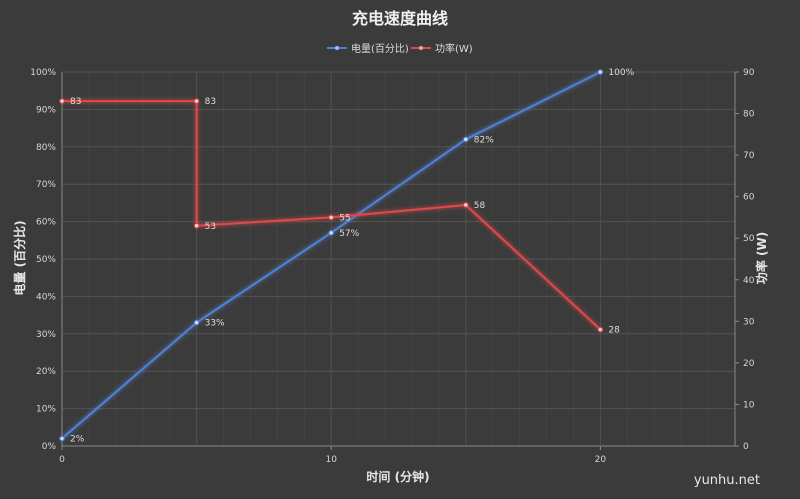 Image resolution: width=800 pixels, height=499 pixels. What do you see at coordinates (46, 110) in the screenshot?
I see `y-tick-label: 90%` at bounding box center [46, 110].